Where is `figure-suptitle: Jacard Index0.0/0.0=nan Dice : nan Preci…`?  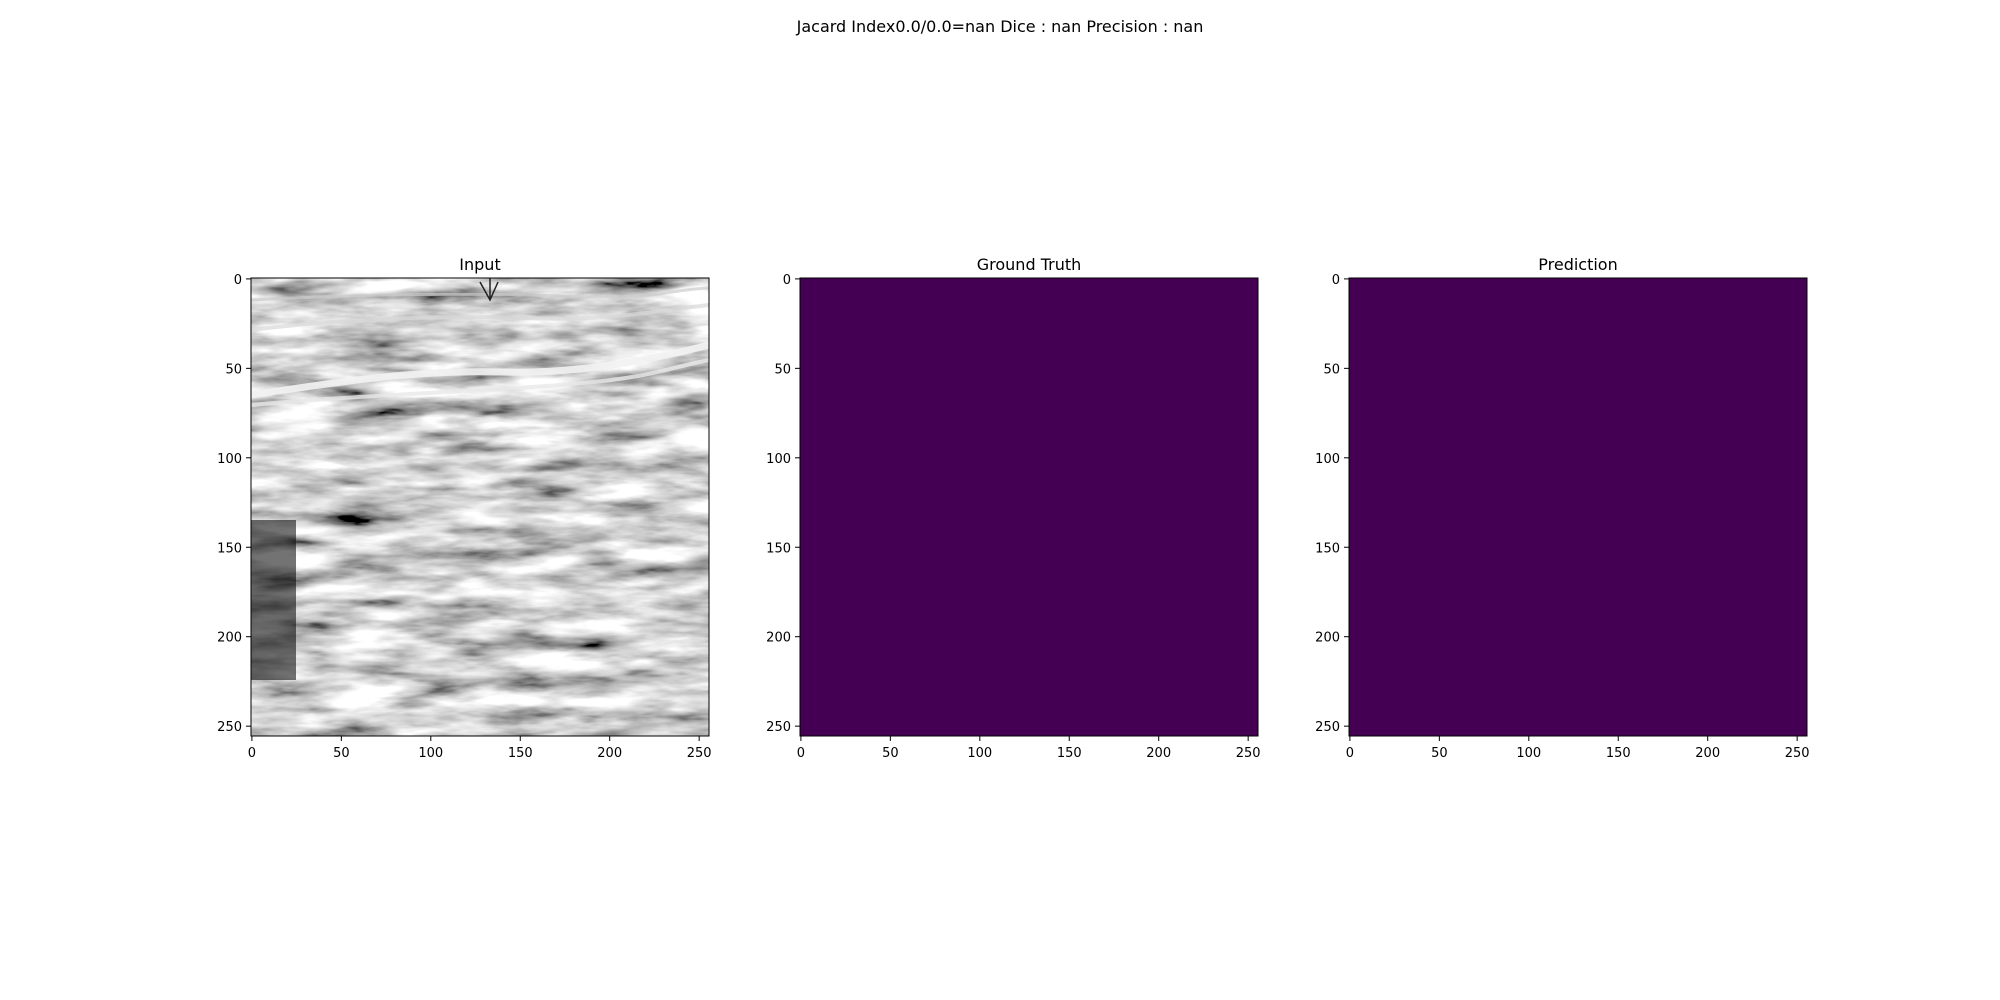
figure-suptitle: Jacard Index0.0/0.0=nan Dice : nan Preci… is located at coordinates (1000, 26).